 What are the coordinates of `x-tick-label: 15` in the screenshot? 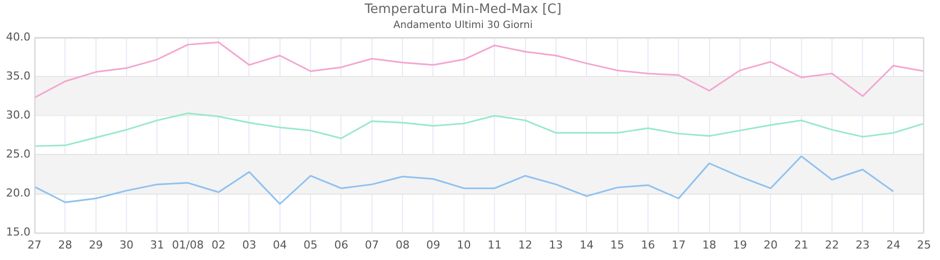 It's located at (617, 245).